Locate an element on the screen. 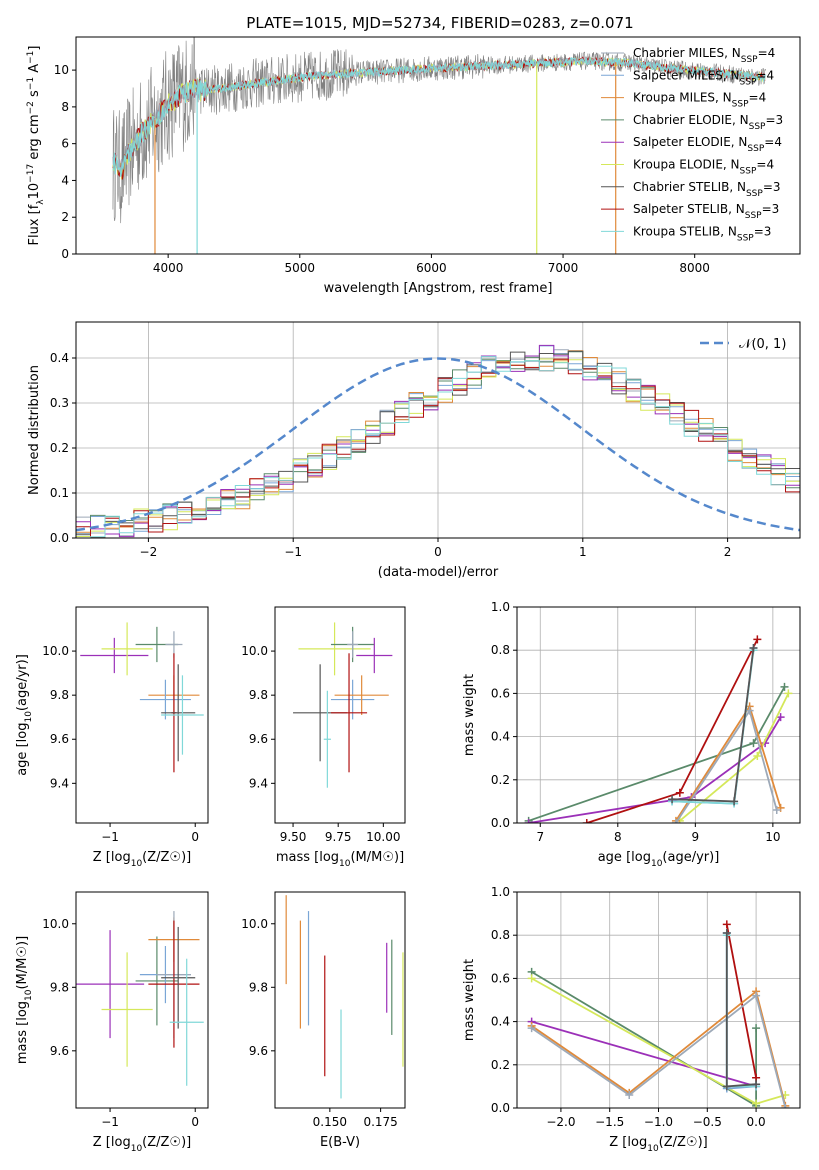 The width and height of the screenshot is (819, 1170). line-plot is located at coordinates (658, 729).